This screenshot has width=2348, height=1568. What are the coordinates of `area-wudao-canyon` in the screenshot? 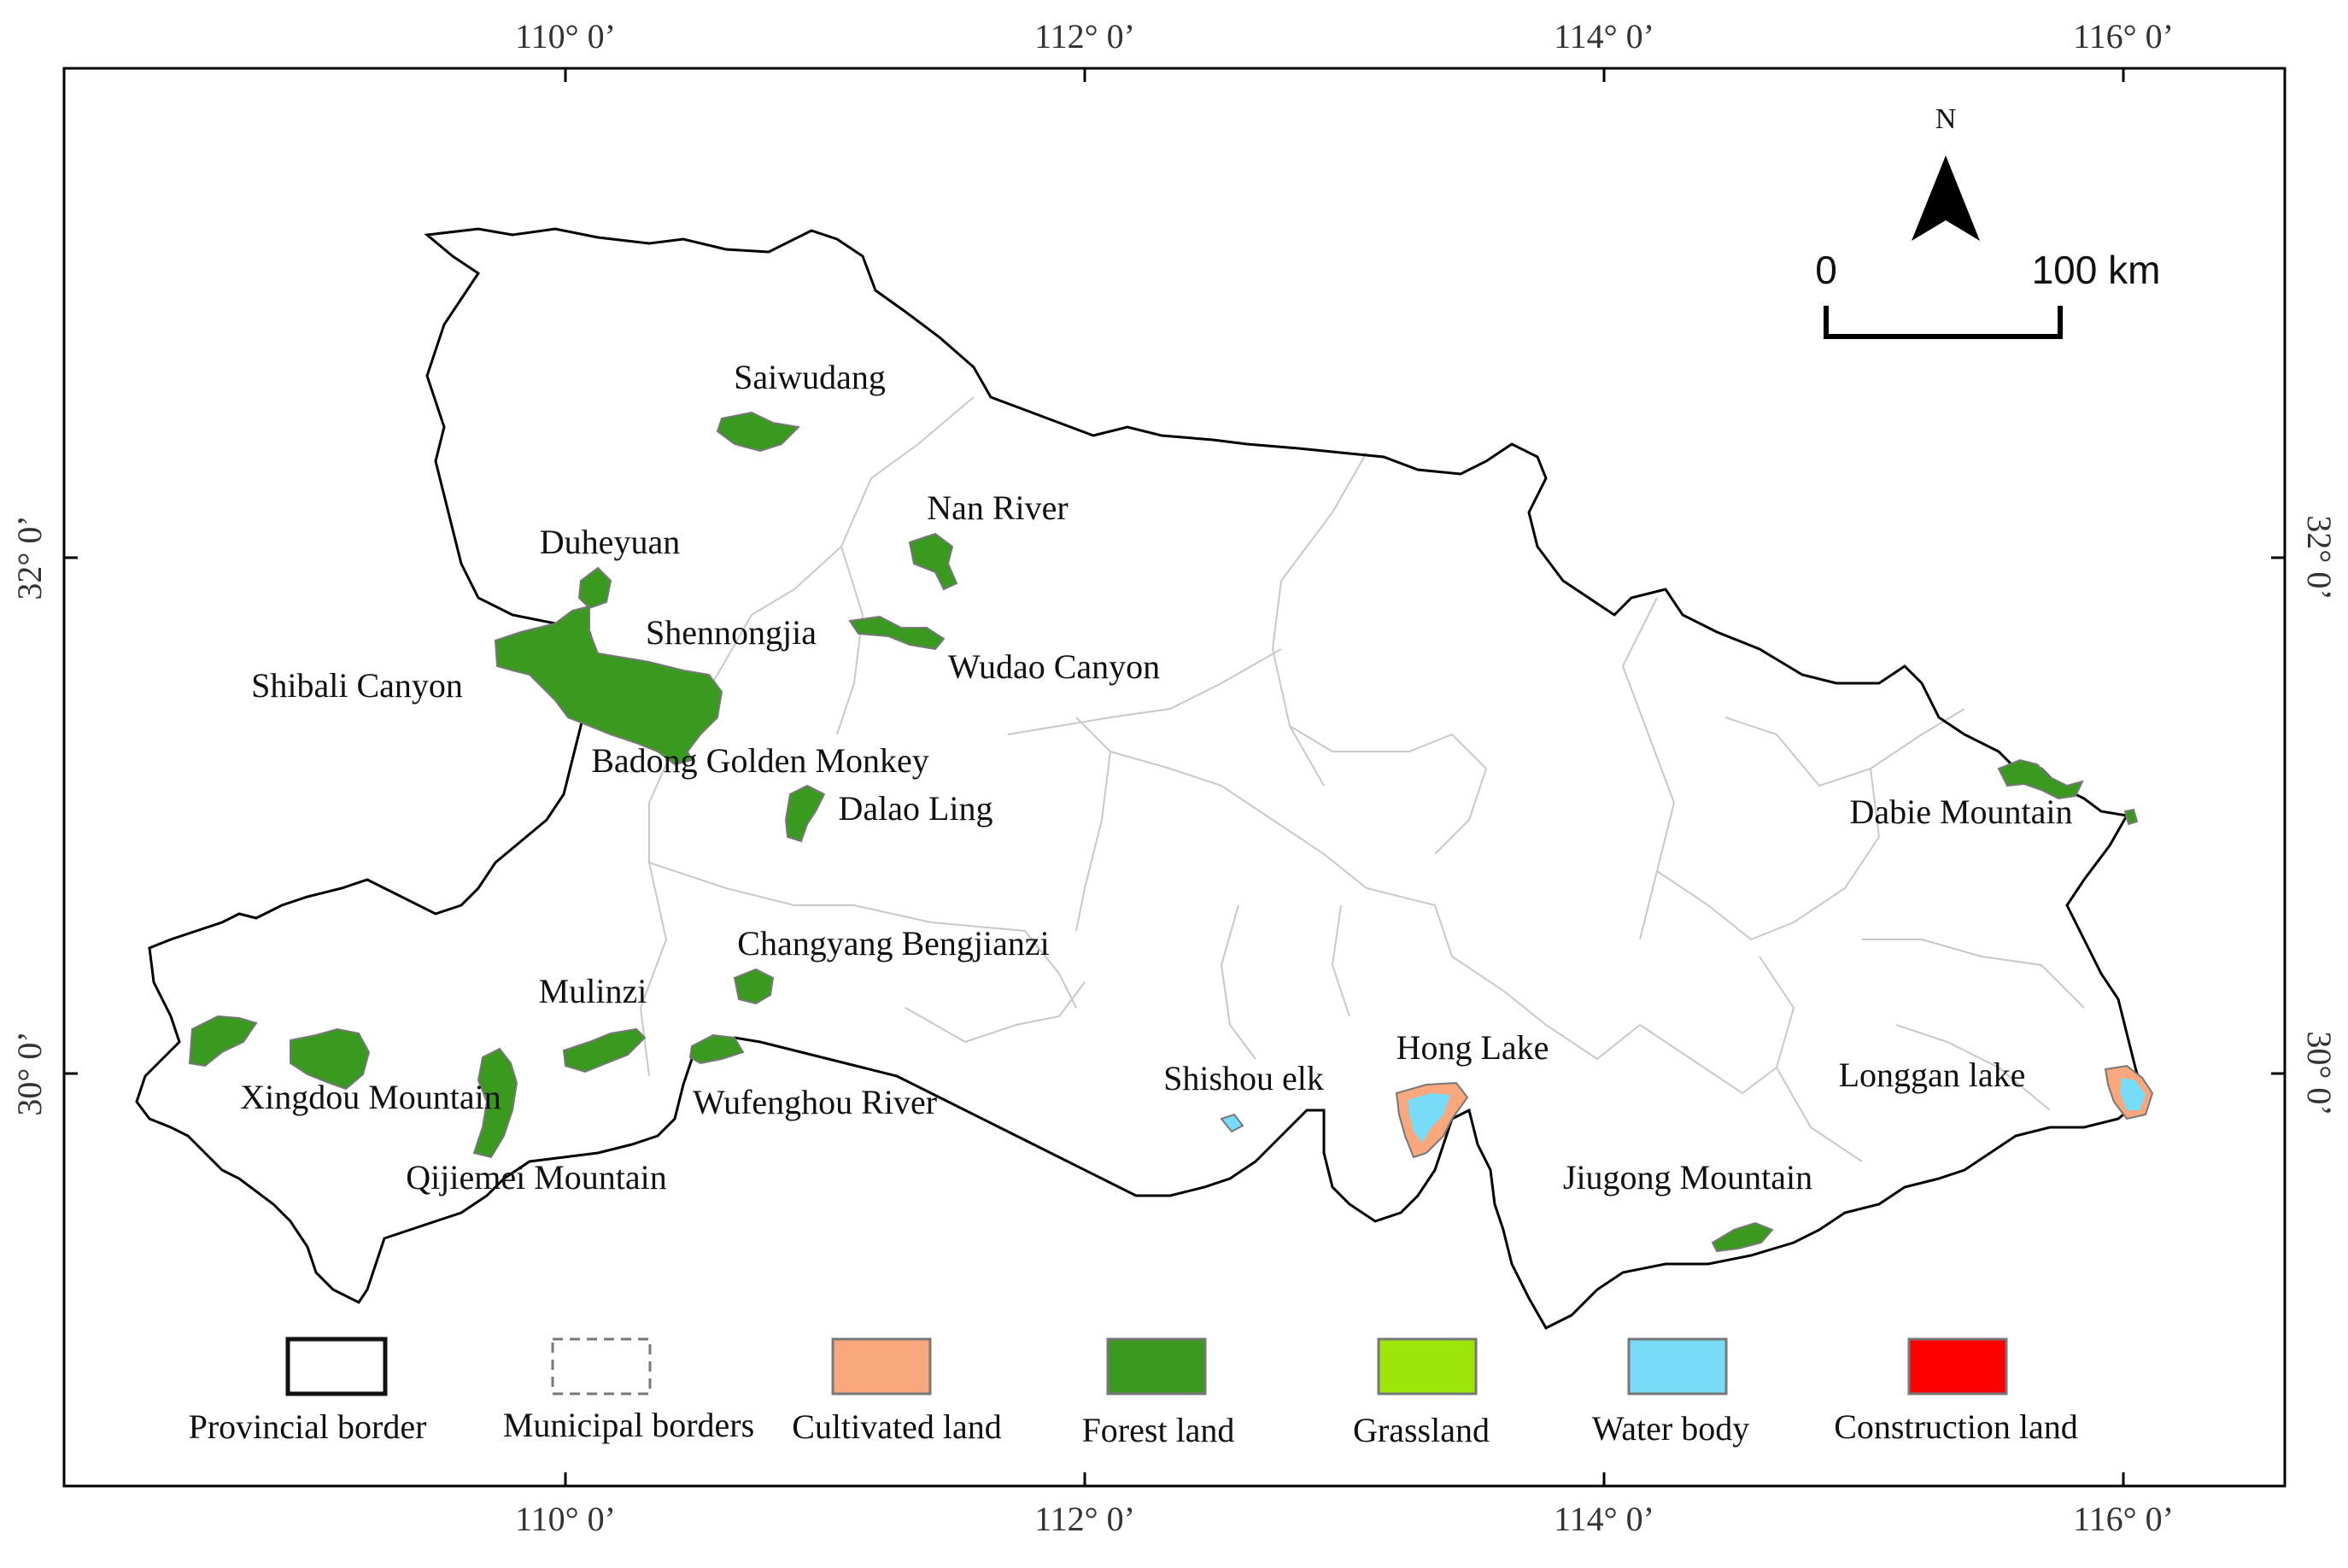 It's located at (897, 633).